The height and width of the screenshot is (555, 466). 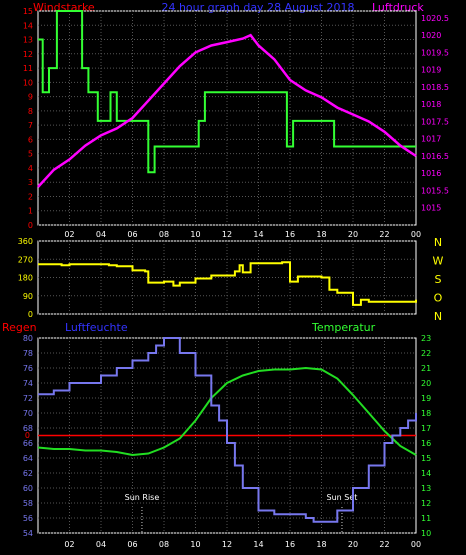 I want to click on x-tick-label: 22, so click(x=384, y=234).